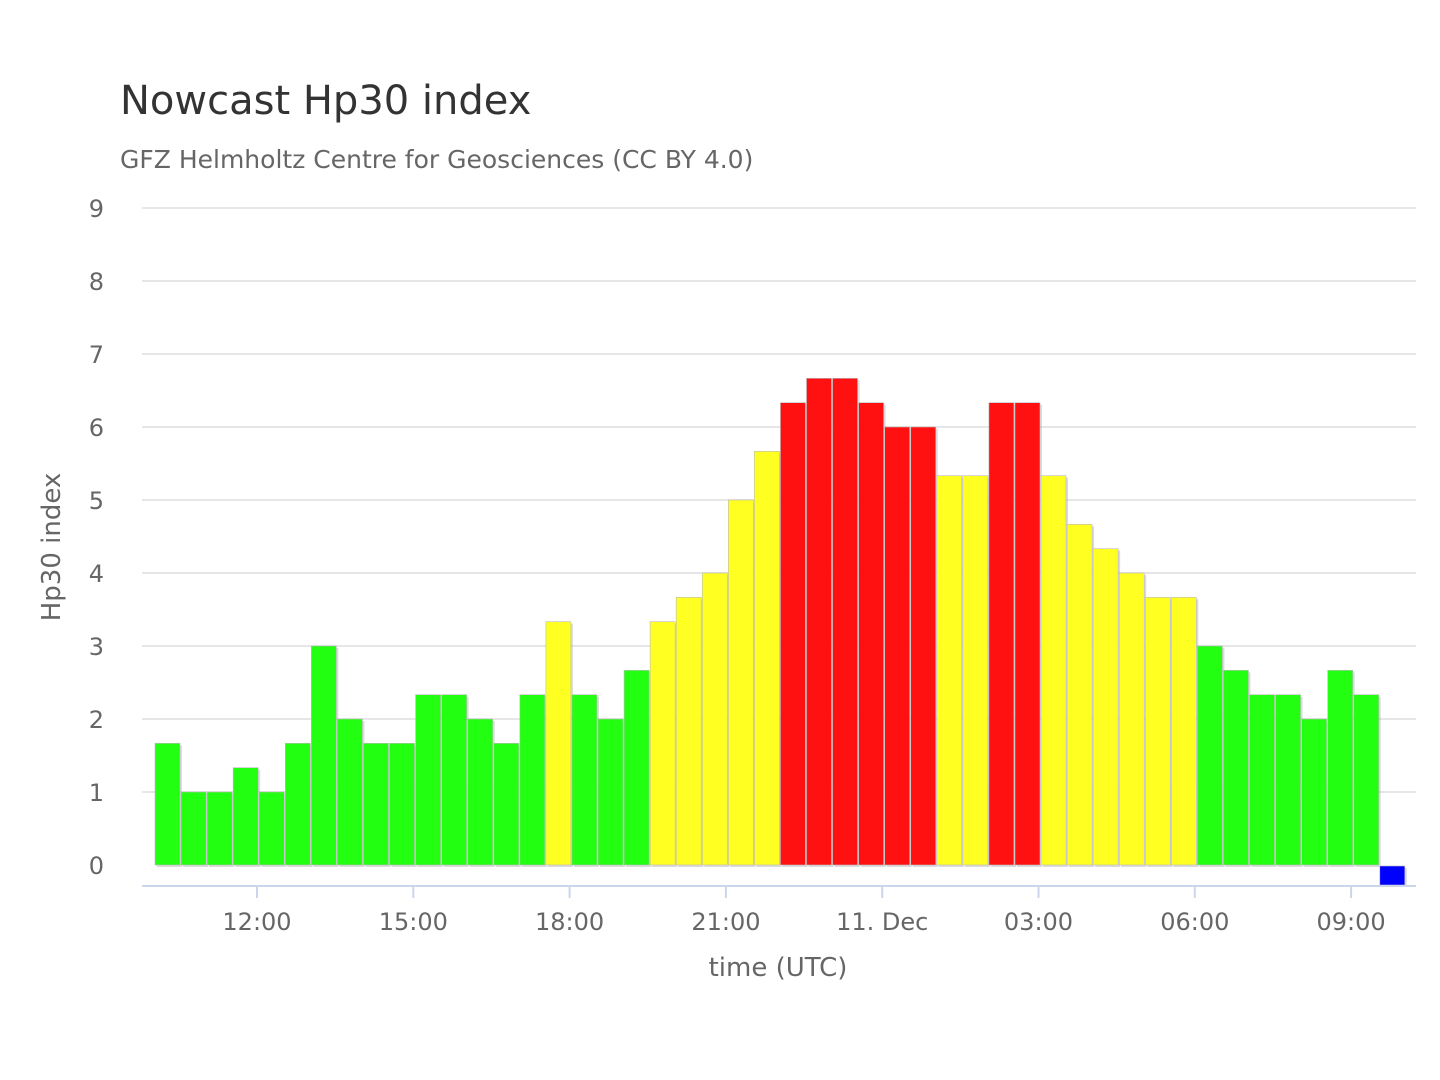 The width and height of the screenshot is (1440, 1080). What do you see at coordinates (569, 922) in the screenshot?
I see `x-tick-label: 18:00` at bounding box center [569, 922].